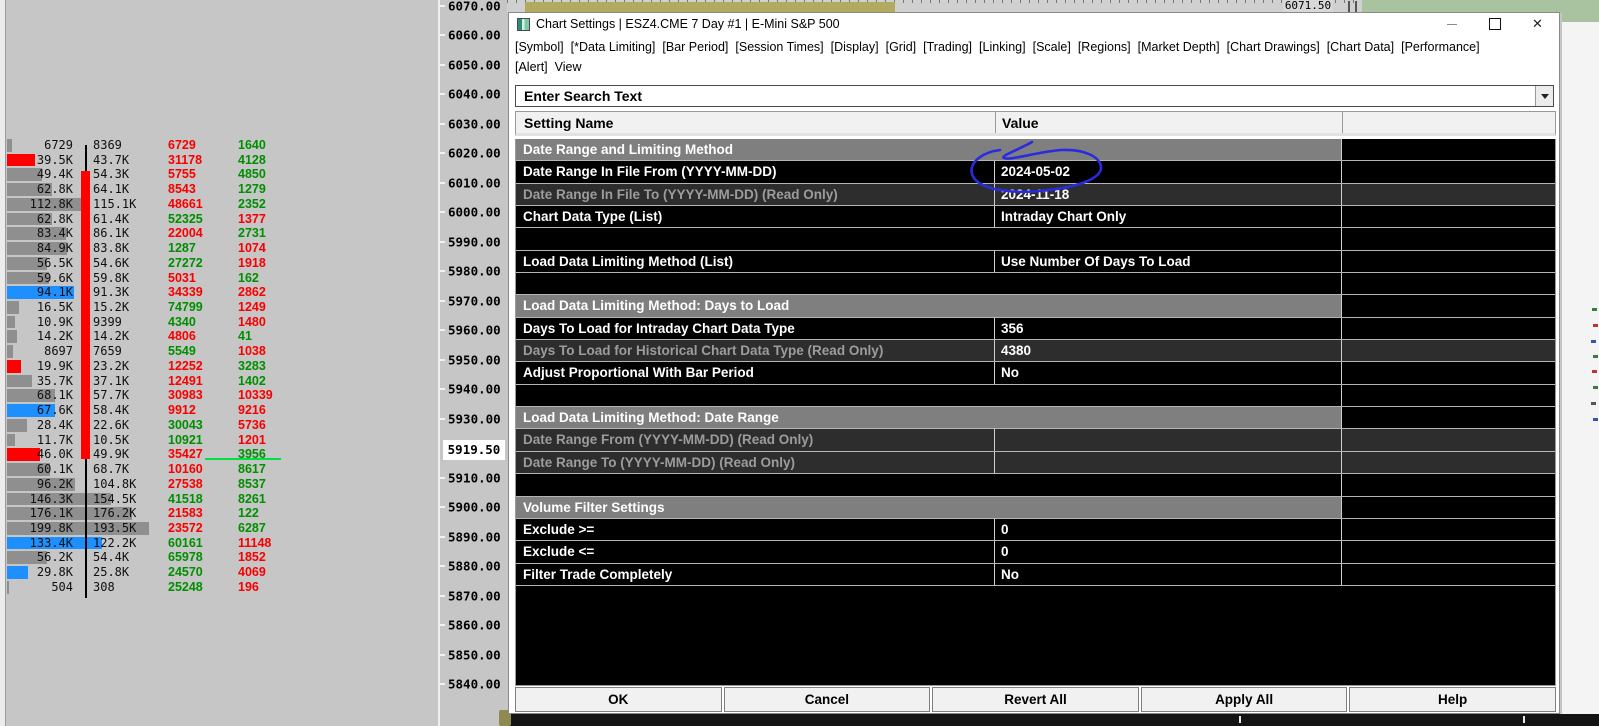 This screenshot has height=726, width=1599. Describe the element at coordinates (185, 542) in the screenshot. I see `profile-cell: 60161` at that location.